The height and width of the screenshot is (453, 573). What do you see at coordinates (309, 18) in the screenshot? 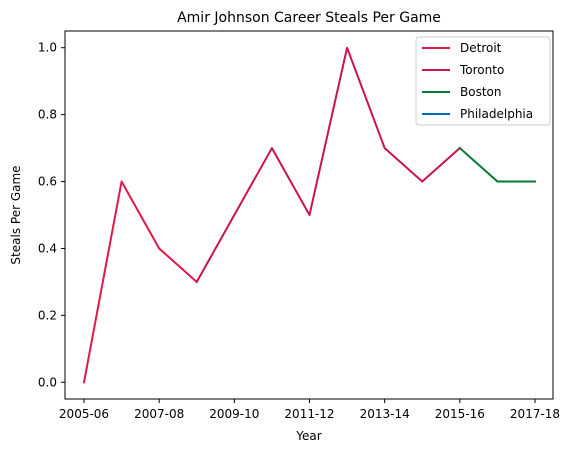
I see `chart-title: Amir Johnson Career Steals Per Game` at bounding box center [309, 18].